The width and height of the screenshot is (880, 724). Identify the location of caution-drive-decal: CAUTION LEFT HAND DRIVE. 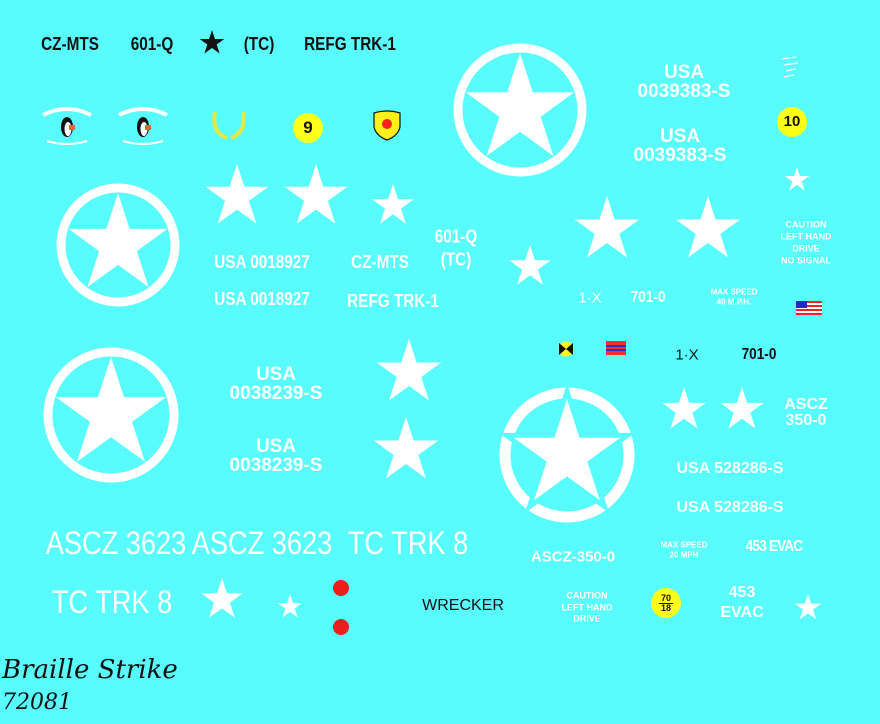
(587, 607).